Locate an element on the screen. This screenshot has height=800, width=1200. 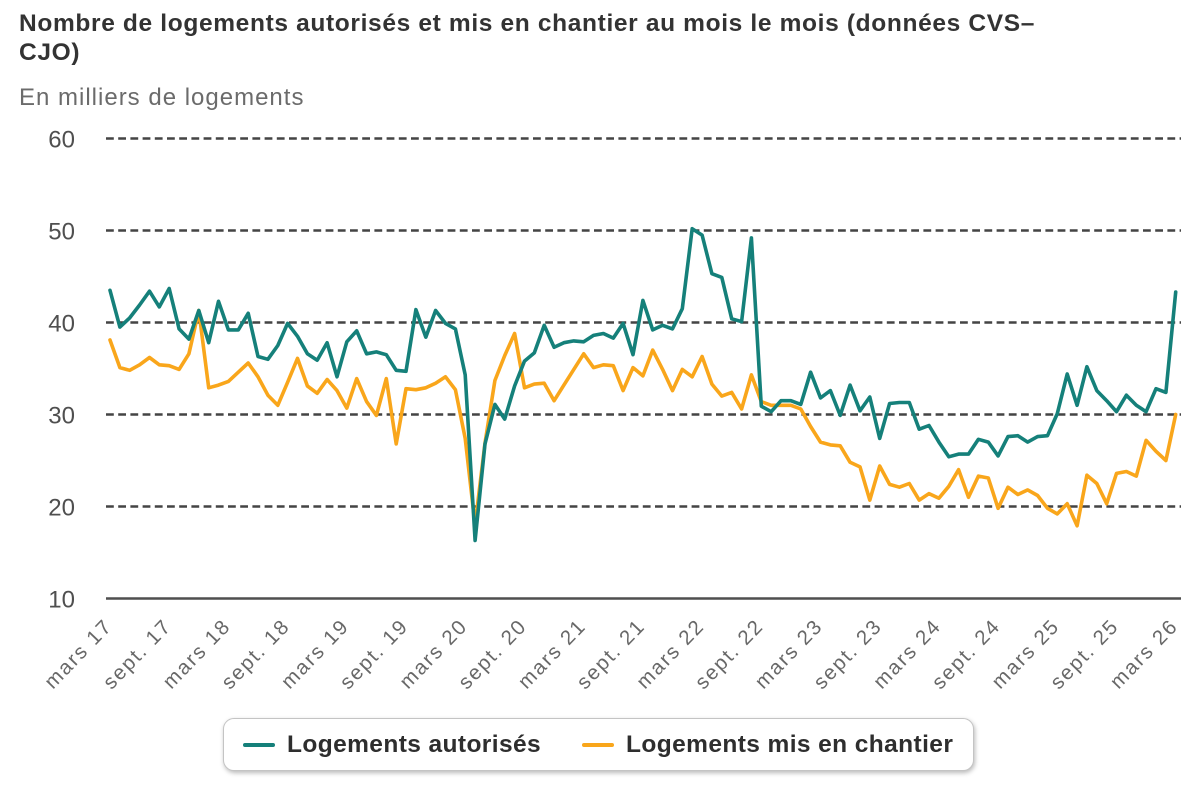
svg-text: 50 is located at coordinates (61, 232).